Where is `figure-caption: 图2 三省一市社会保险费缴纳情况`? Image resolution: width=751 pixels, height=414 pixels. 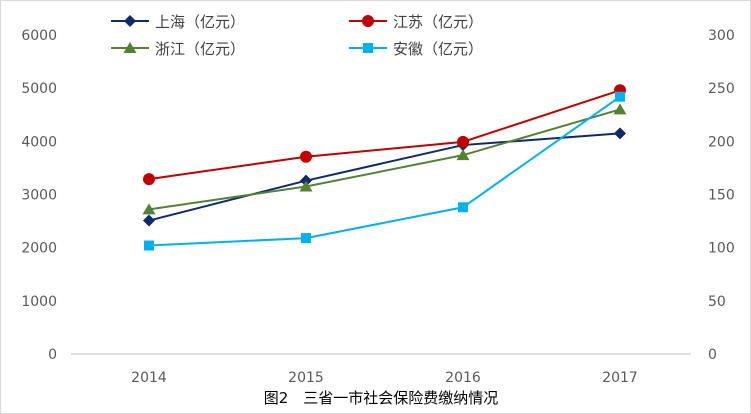 figure-caption: 图2 三省一市社会保险费缴纳情况 is located at coordinates (381, 398).